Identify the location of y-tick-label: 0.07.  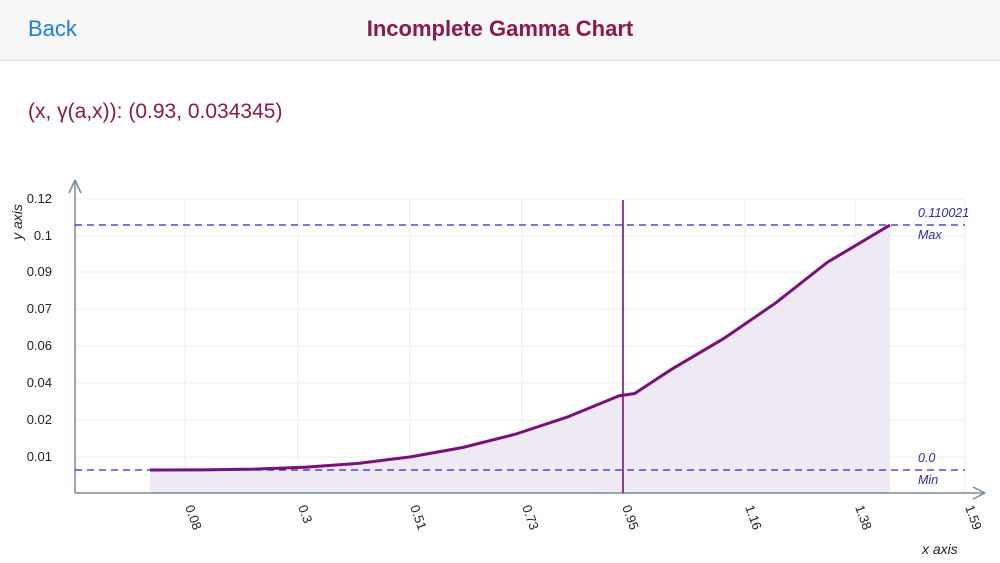
(39, 308).